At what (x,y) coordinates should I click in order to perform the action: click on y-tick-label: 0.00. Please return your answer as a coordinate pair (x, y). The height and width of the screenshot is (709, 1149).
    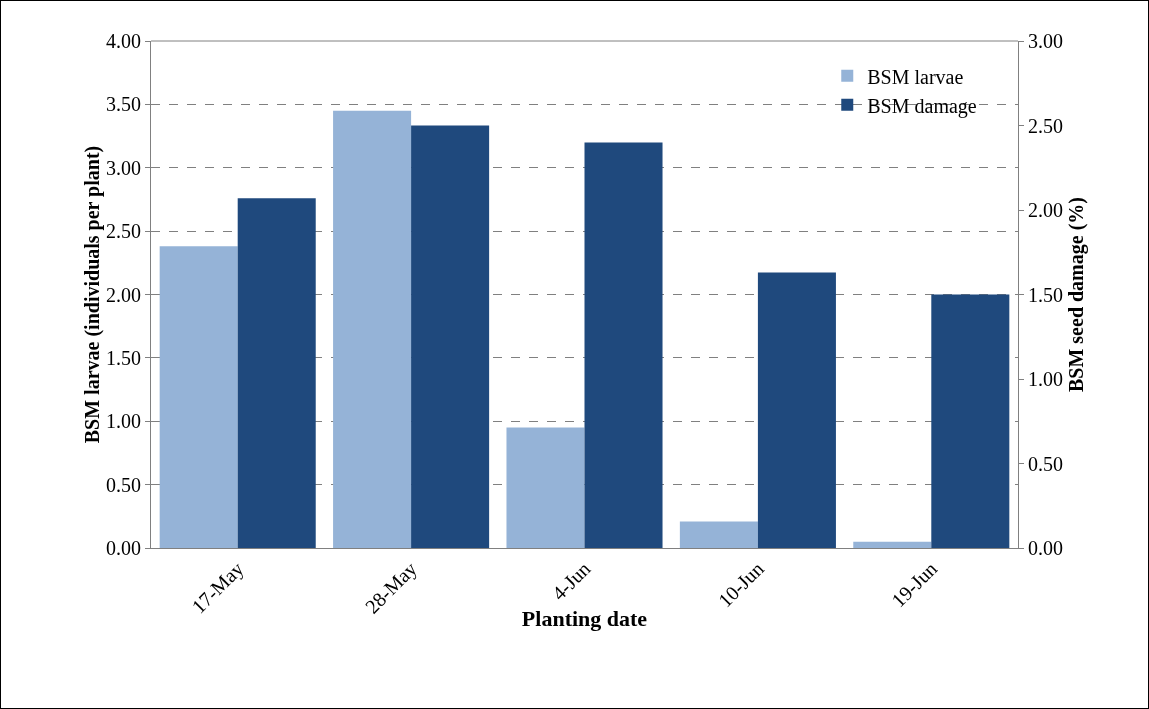
    Looking at the image, I should click on (123, 548).